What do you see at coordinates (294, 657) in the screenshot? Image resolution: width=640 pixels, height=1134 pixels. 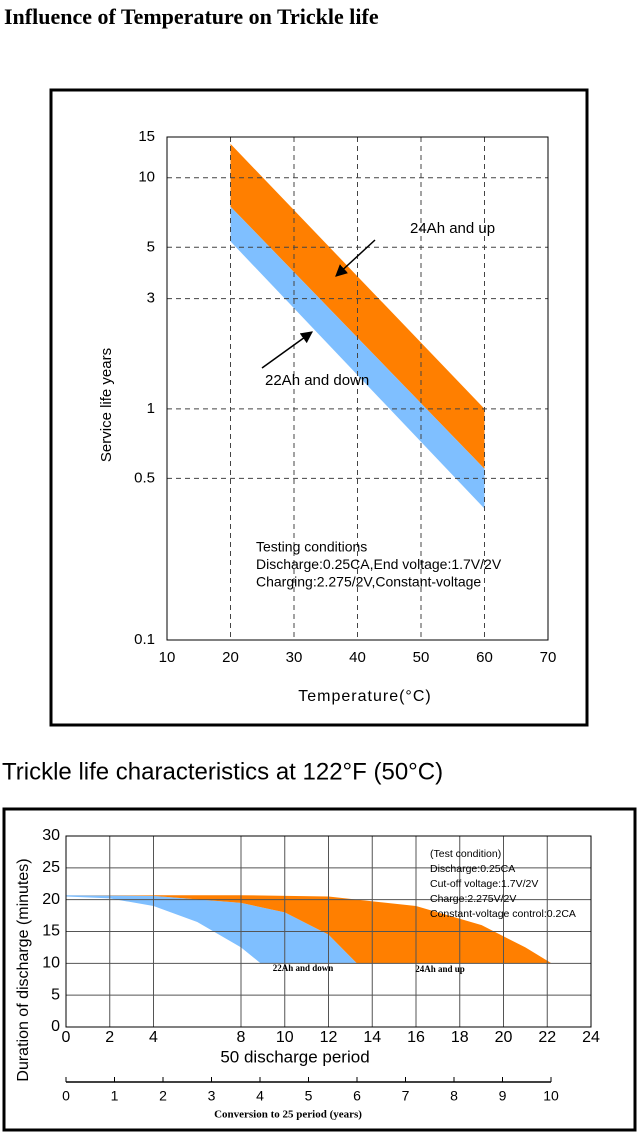 I see `x-tick-label: 30` at bounding box center [294, 657].